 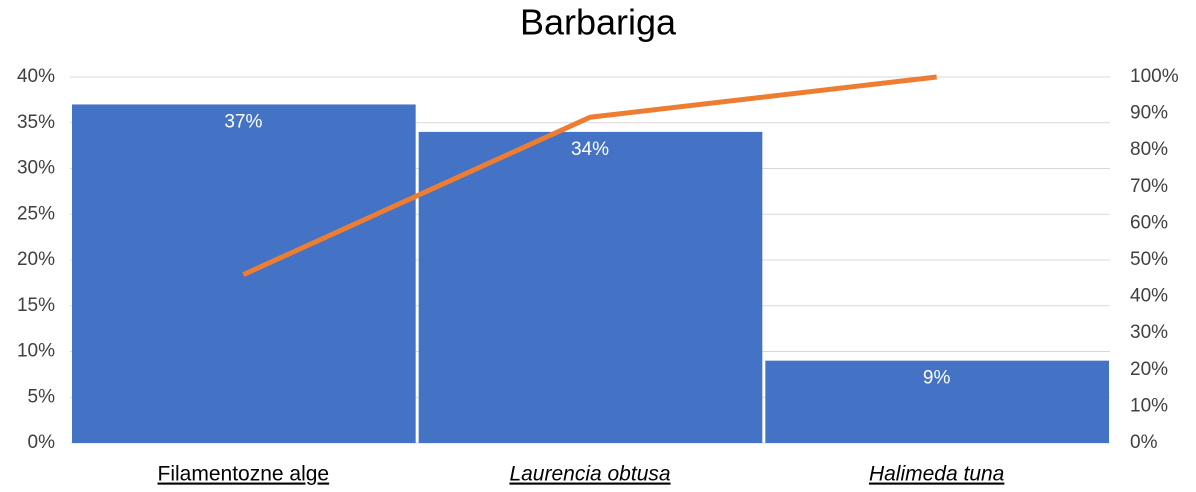 What do you see at coordinates (36, 259) in the screenshot?
I see `y-tick-label: 20%` at bounding box center [36, 259].